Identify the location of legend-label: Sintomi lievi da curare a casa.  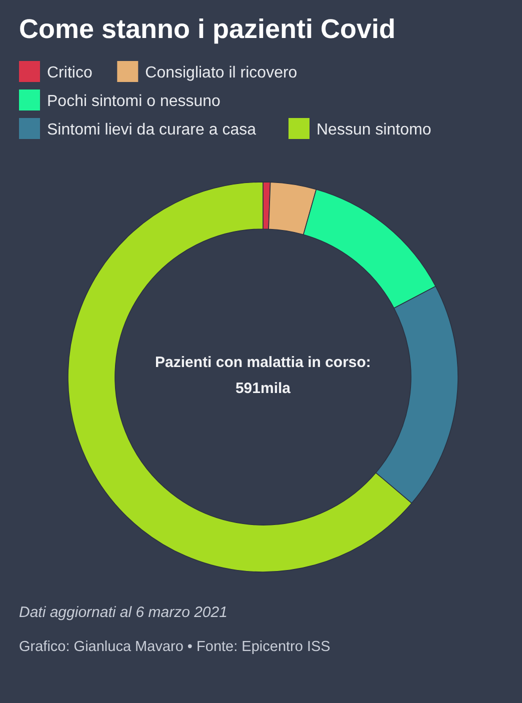
(151, 130).